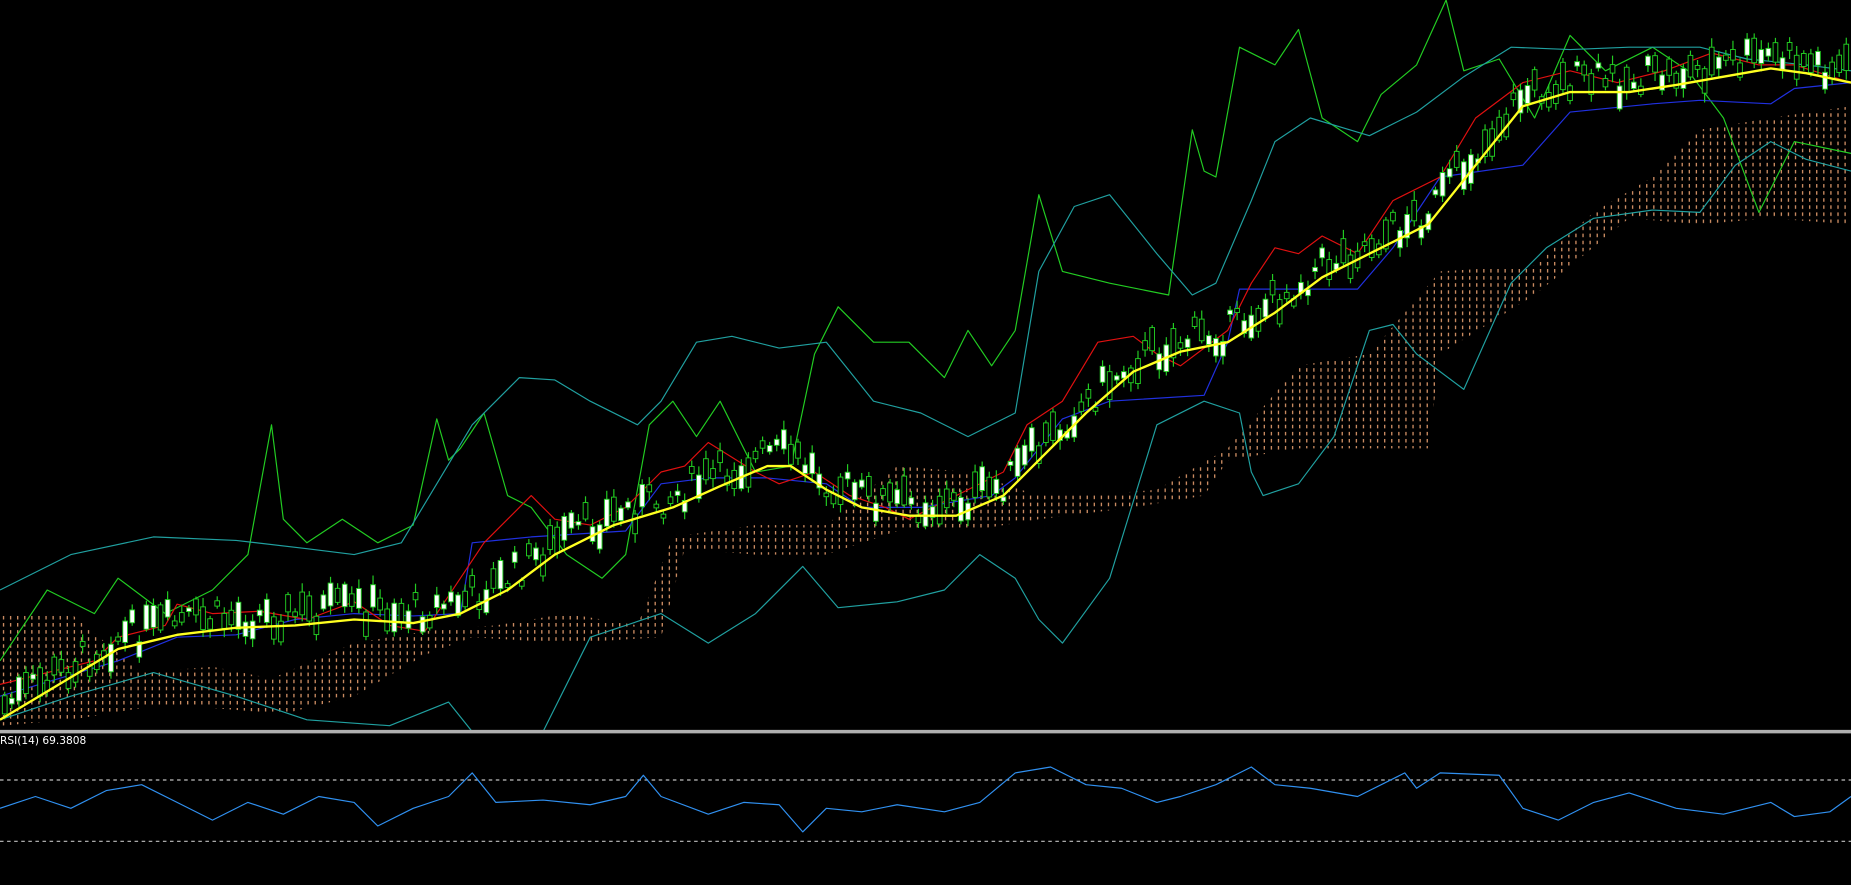 The image size is (1851, 885). What do you see at coordinates (236, 702) in the screenshot?
I see `lower-band` at bounding box center [236, 702].